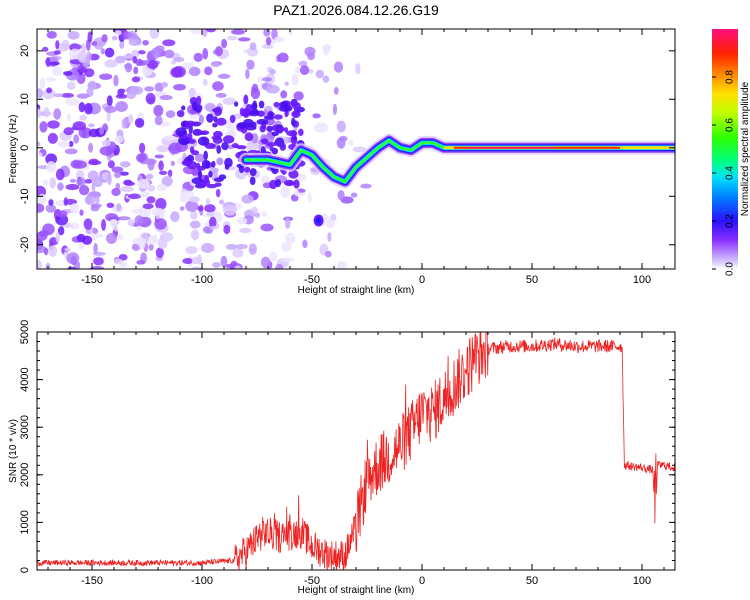  What do you see at coordinates (202, 581) in the screenshot?
I see `x-tick-label: -100` at bounding box center [202, 581].